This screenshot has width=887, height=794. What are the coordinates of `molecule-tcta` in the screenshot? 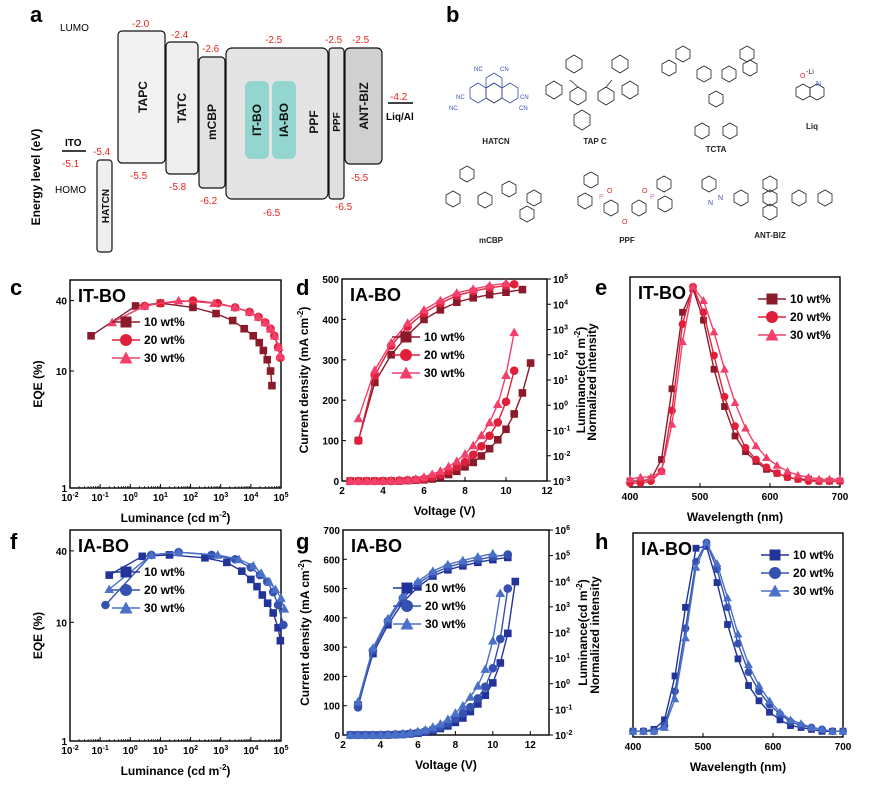 It's located at (709, 92).